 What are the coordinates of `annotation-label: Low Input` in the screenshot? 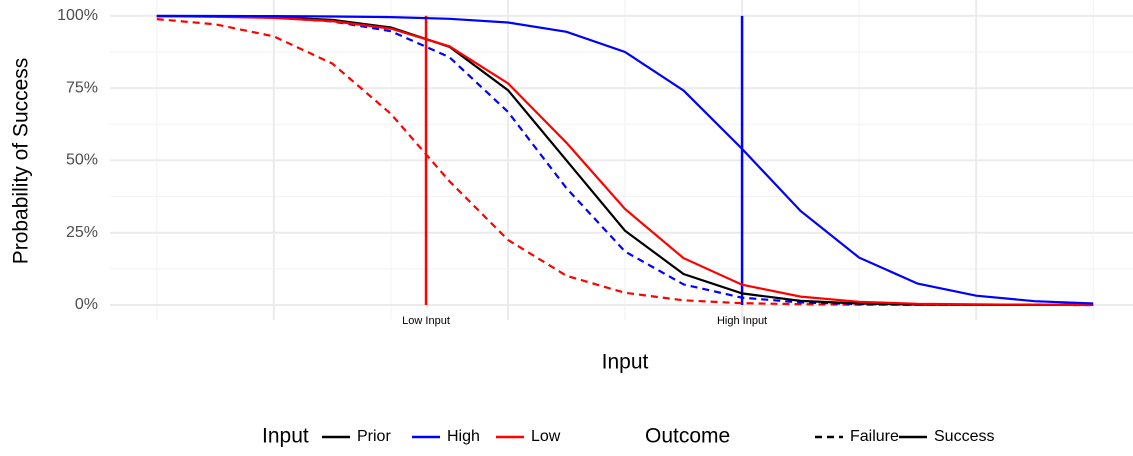 It's located at (426, 321).